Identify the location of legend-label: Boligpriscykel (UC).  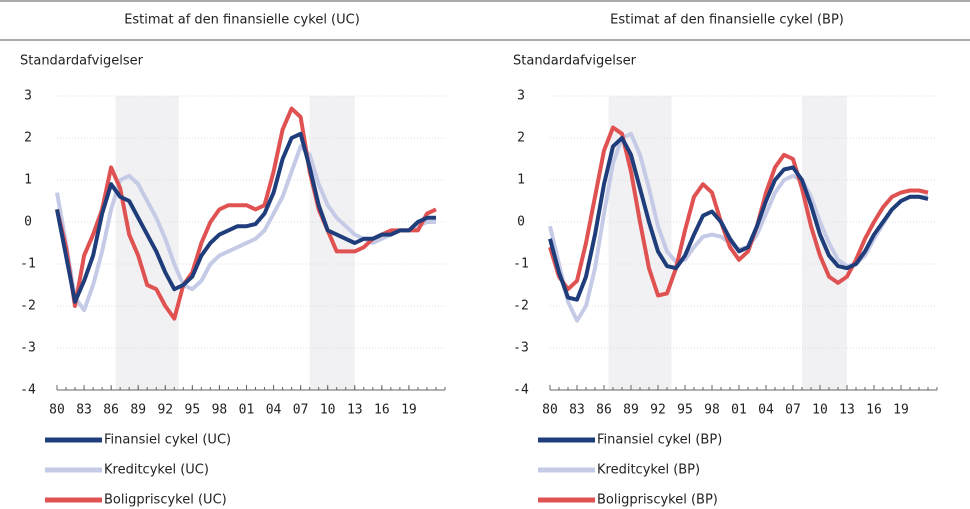
(165, 500).